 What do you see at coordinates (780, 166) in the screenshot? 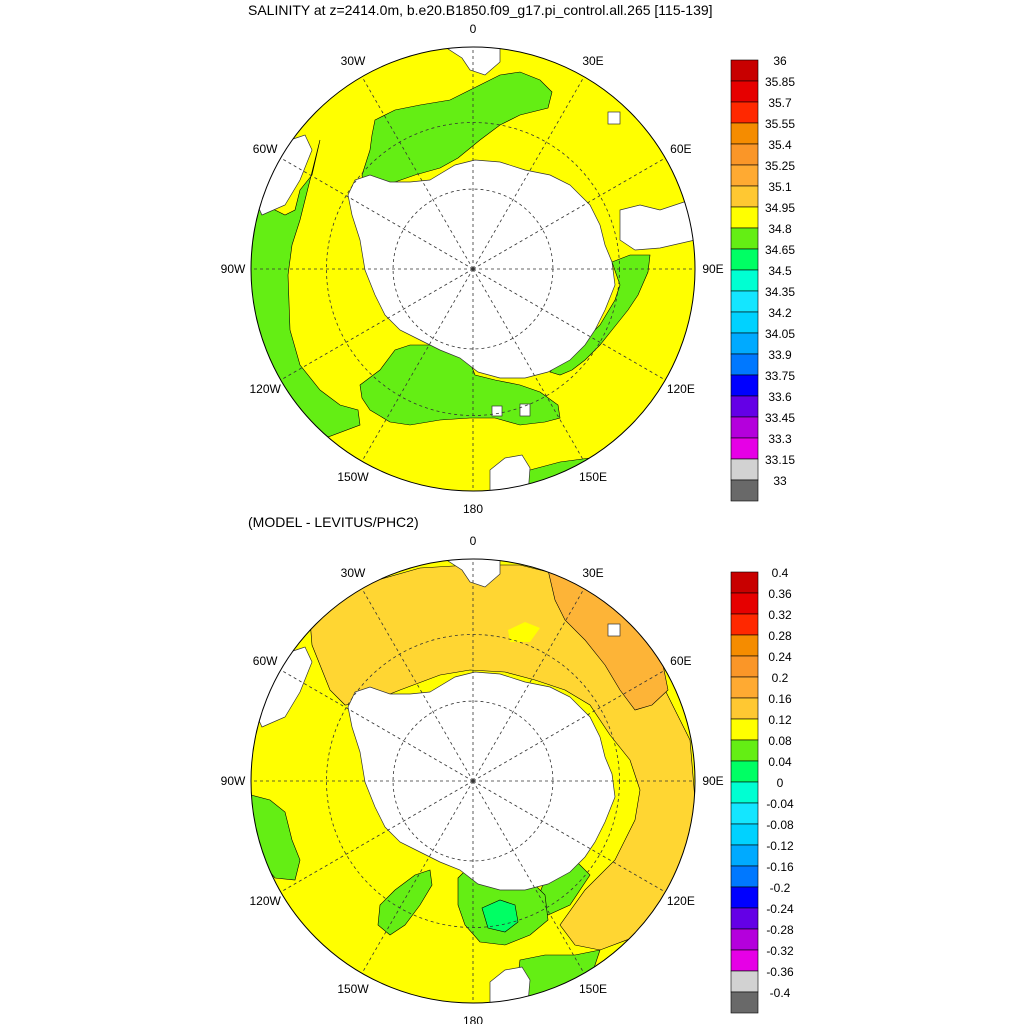
I see `colorbar-label: 35.25` at bounding box center [780, 166].